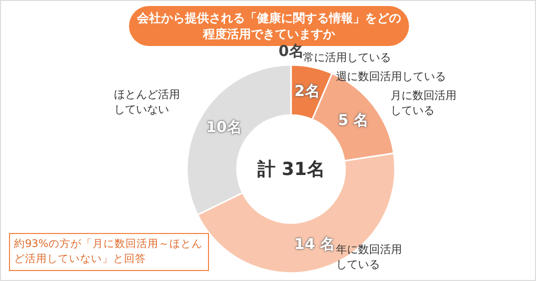 The width and height of the screenshot is (536, 281). What do you see at coordinates (369, 257) in the screenshot?
I see `slice-label: 年に数回活用している` at bounding box center [369, 257].